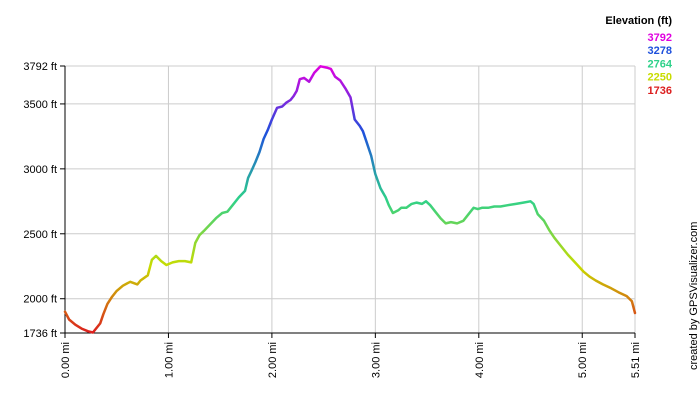 The width and height of the screenshot is (700, 400). I want to click on y-tick-label: 3500 ft, so click(40, 105).